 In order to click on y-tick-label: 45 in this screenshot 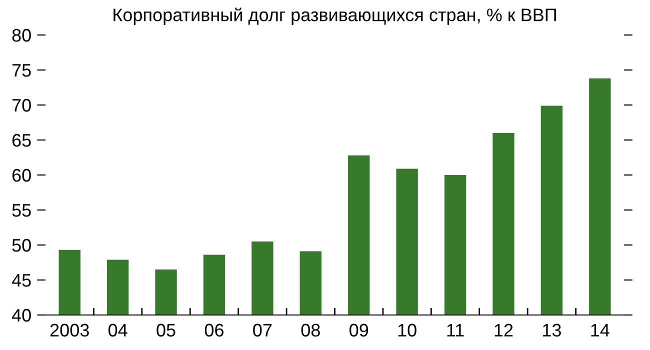, I will do `click(21, 280)`.